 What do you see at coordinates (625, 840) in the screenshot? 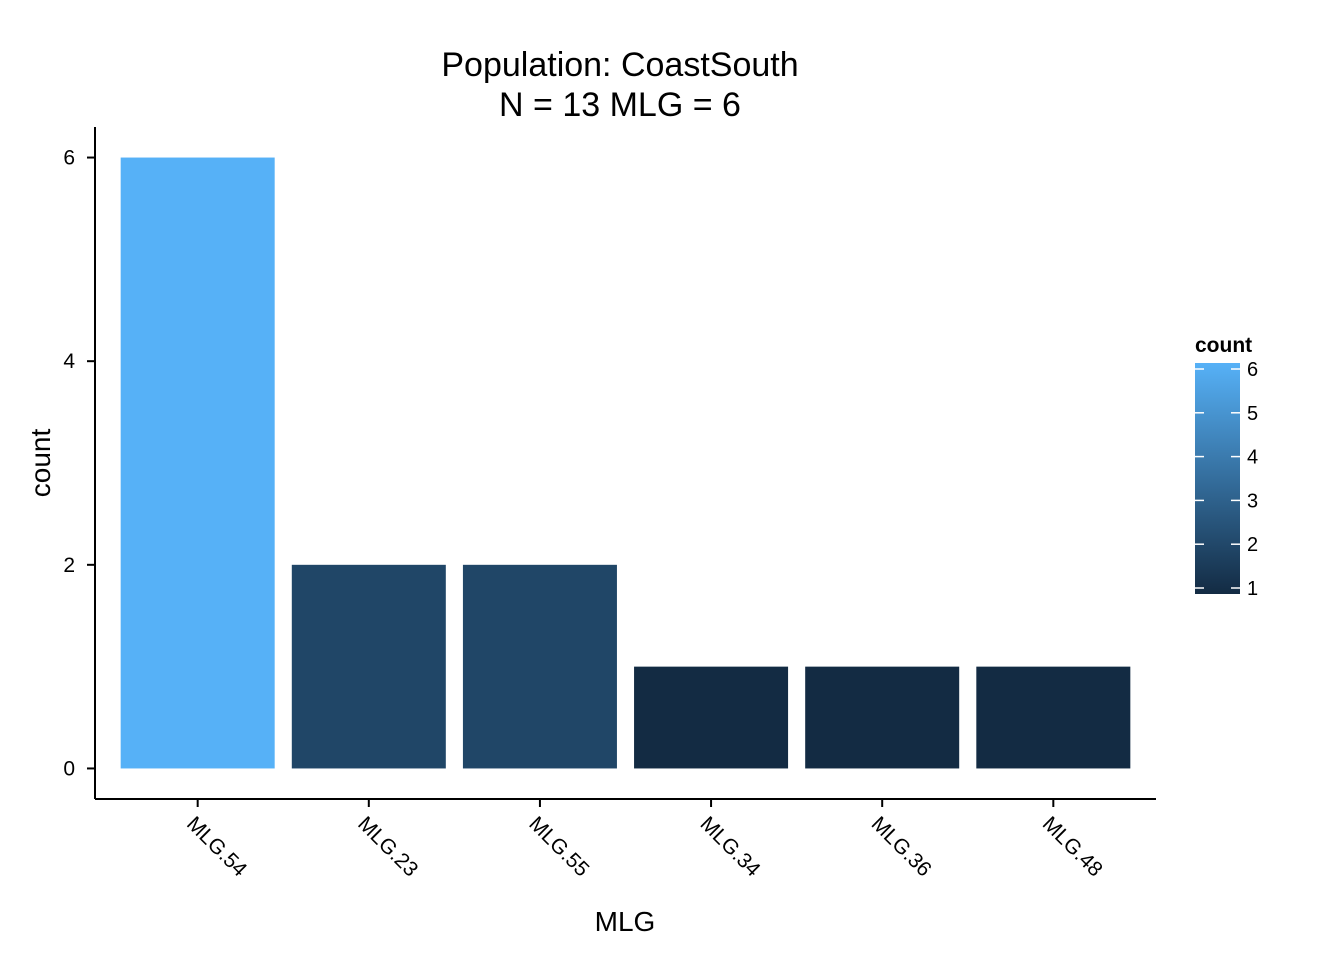
I see `x-axis: MLG.54 MLG.23 MLG.55 MLG.34 MLG.36 MLG.48` at bounding box center [625, 840].